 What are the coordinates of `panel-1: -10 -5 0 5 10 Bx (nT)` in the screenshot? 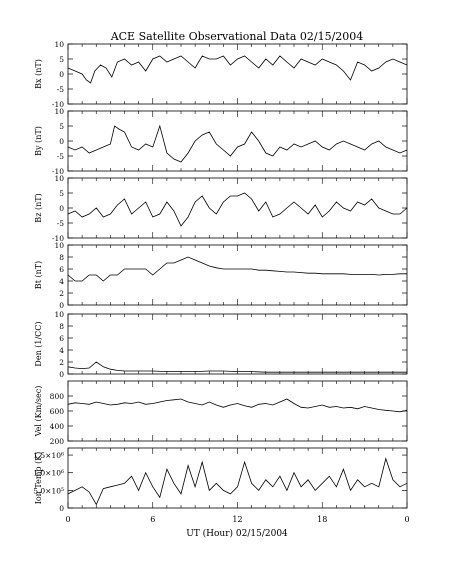 It's located at (221, 74).